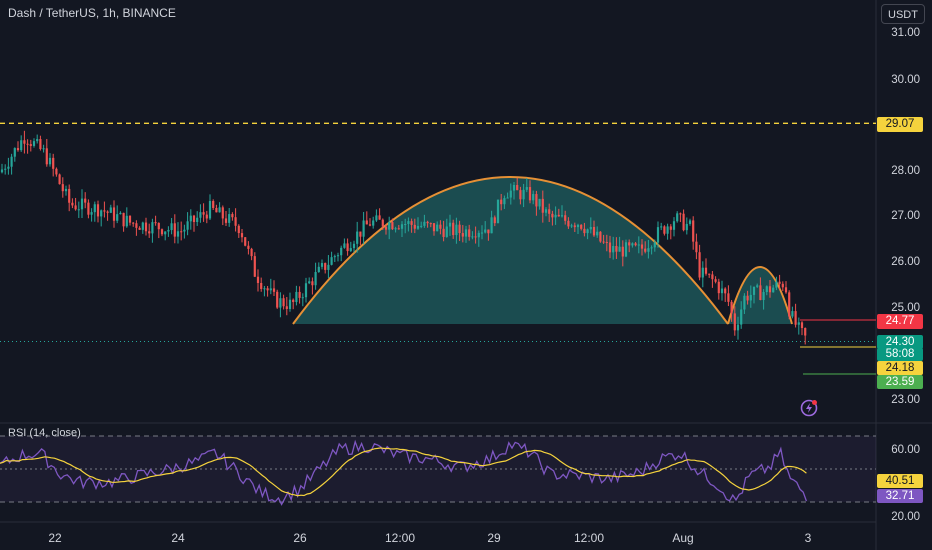 The width and height of the screenshot is (932, 550). What do you see at coordinates (900, 342) in the screenshot?
I see `last-price-badge: 24.30` at bounding box center [900, 342].